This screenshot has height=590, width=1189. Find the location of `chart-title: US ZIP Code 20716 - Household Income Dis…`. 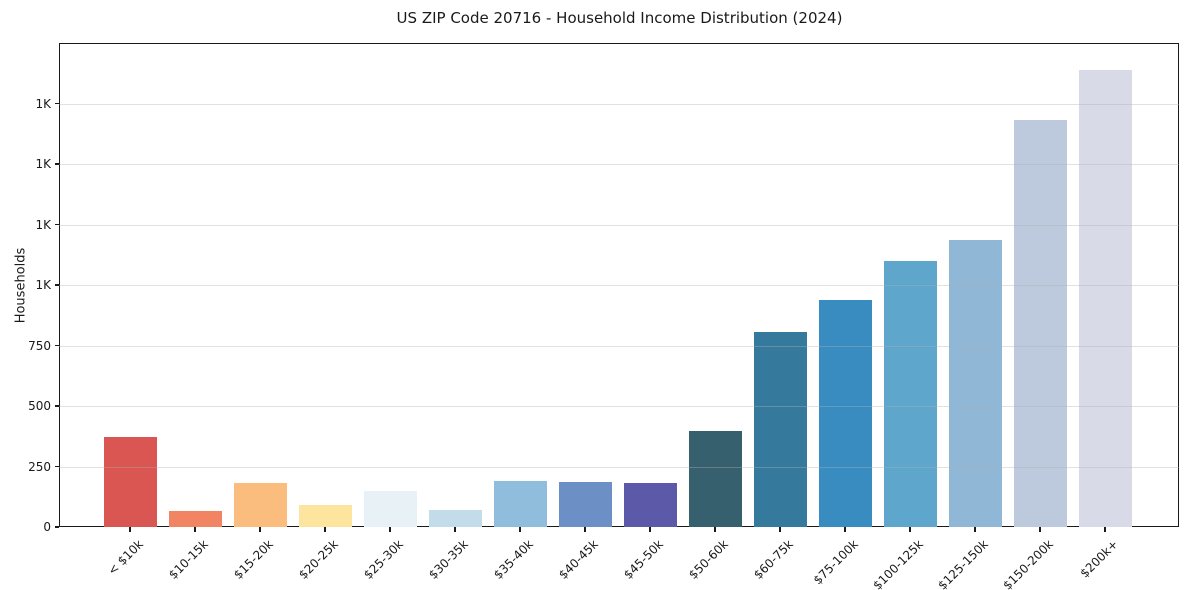

chart-title: US ZIP Code 20716 - Household Income Dis… is located at coordinates (619, 18).